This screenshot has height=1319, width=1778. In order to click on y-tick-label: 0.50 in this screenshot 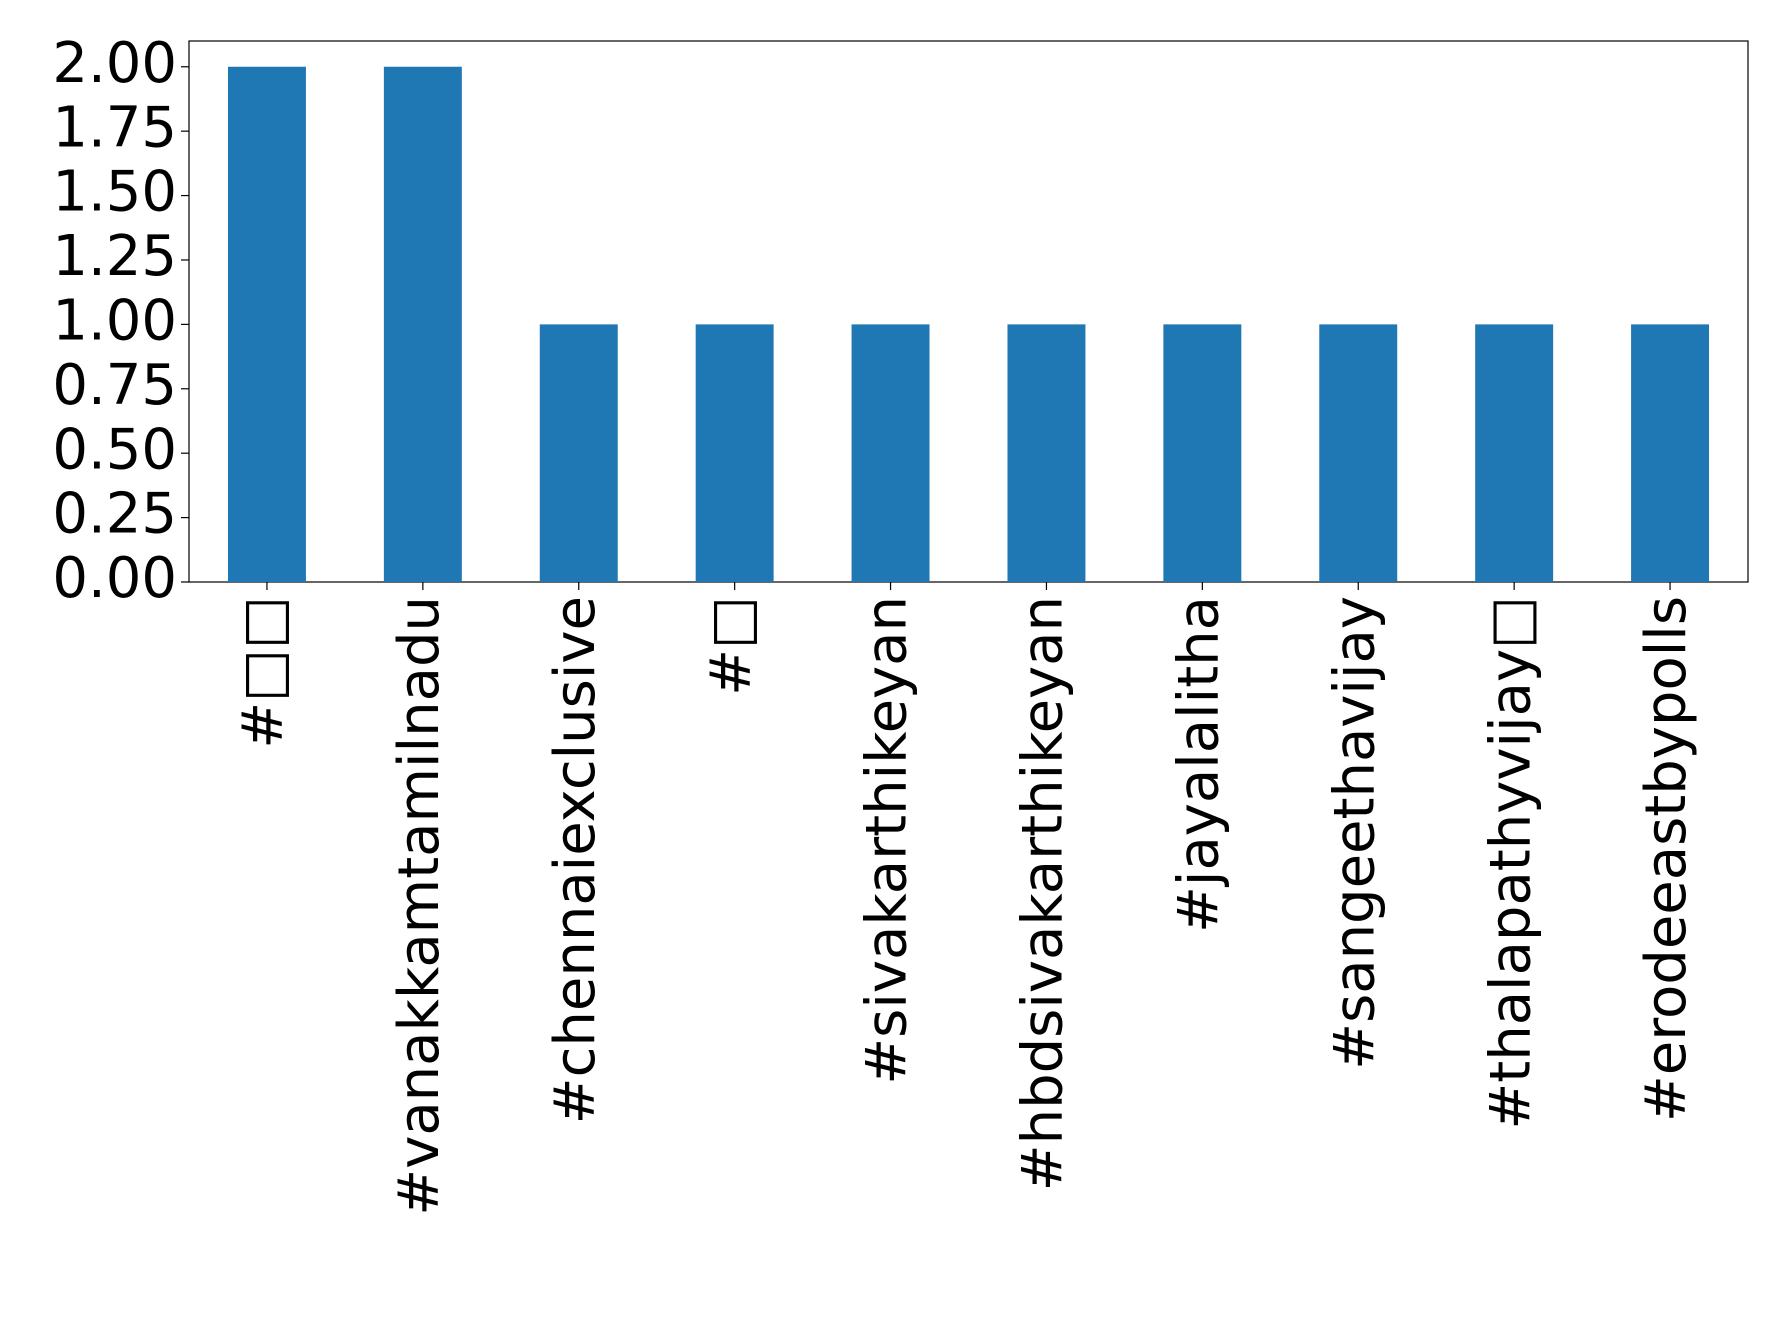, I will do `click(114, 449)`.